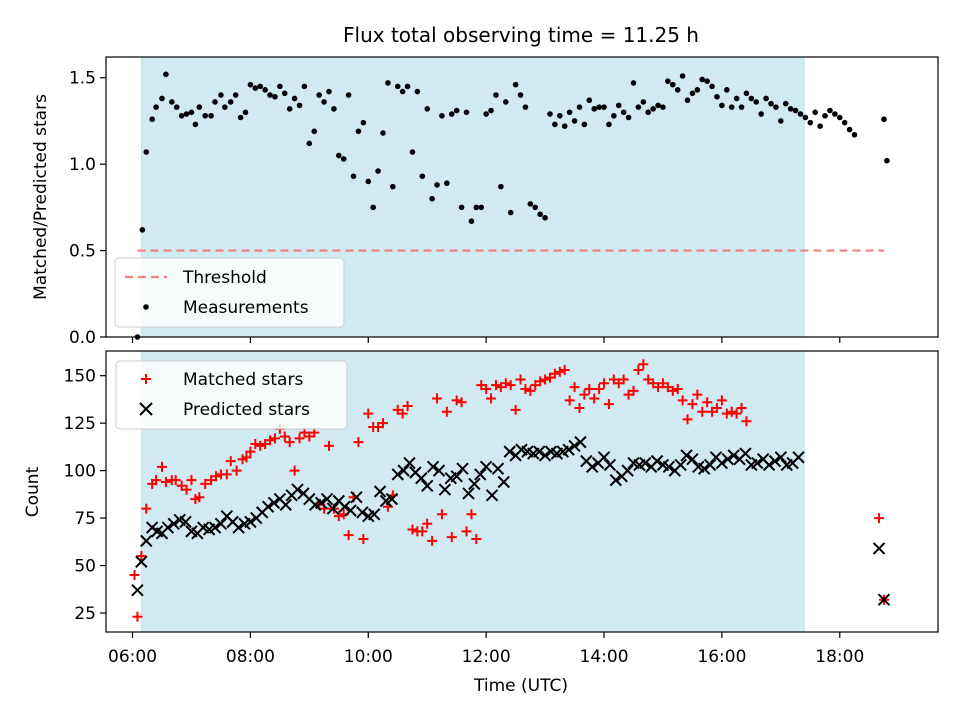  Describe the element at coordinates (231, 395) in the screenshot. I see `bottom-legend-box` at that location.